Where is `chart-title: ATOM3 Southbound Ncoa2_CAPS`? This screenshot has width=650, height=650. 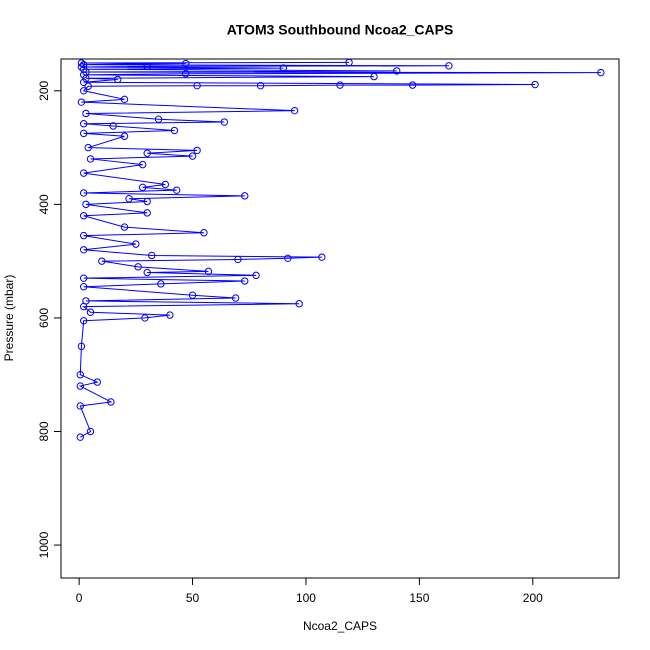 chart-title: ATOM3 Southbound Ncoa2_CAPS is located at coordinates (340, 30).